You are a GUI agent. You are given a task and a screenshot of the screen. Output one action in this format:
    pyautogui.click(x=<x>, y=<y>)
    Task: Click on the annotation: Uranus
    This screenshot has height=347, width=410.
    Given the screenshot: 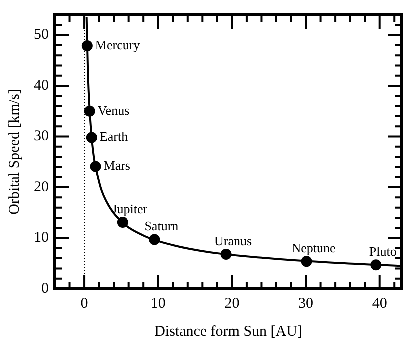 What is the action you would take?
    pyautogui.click(x=233, y=240)
    